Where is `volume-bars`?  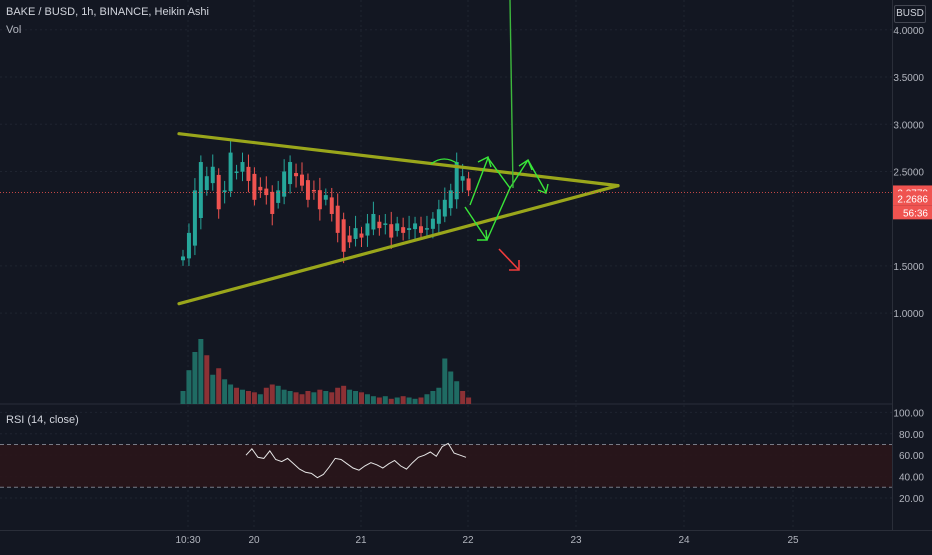 volume-bars is located at coordinates (326, 371).